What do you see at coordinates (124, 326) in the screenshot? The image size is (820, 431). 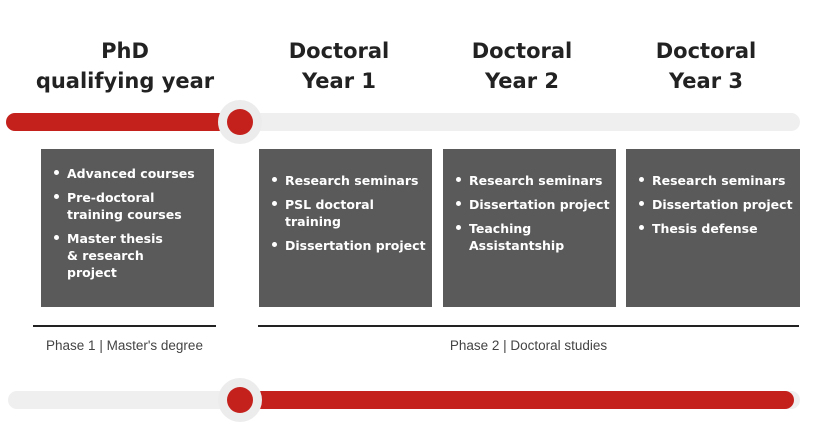 I see `phase1-divider` at bounding box center [124, 326].